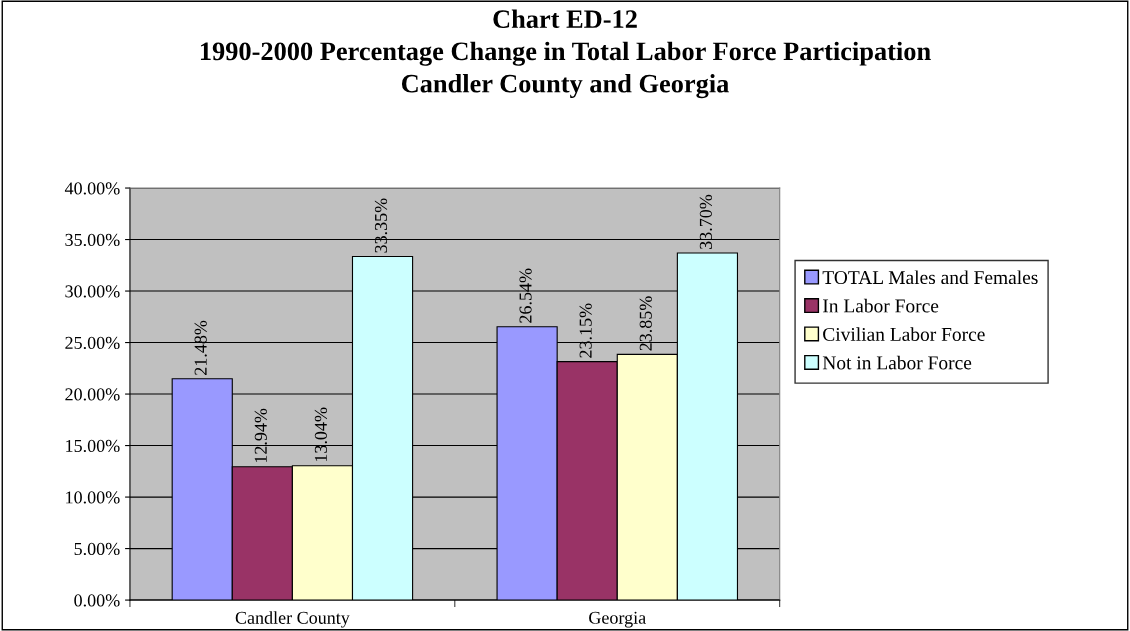  What do you see at coordinates (260, 435) in the screenshot?
I see `data-label: 12.94%` at bounding box center [260, 435].